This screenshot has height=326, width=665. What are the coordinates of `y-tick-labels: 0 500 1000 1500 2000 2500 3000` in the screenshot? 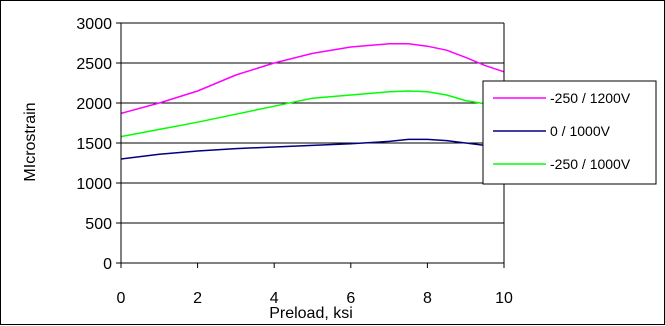 It's located at (98, 144).